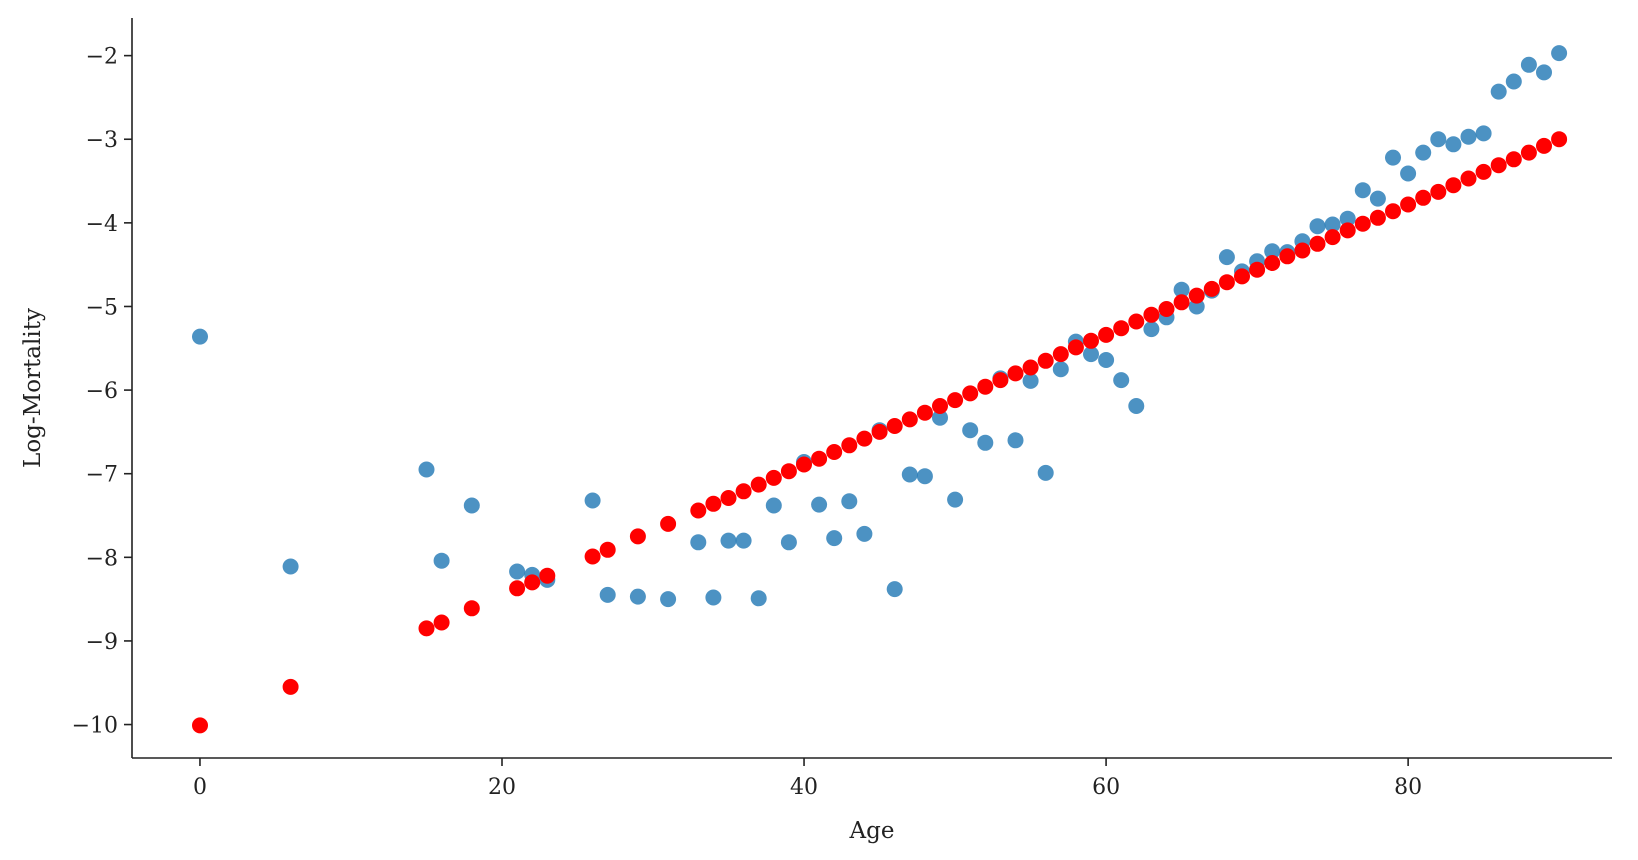 Image resolution: width=1638 pixels, height=860 pixels. What do you see at coordinates (502, 787) in the screenshot?
I see `x-tick-label: 20` at bounding box center [502, 787].